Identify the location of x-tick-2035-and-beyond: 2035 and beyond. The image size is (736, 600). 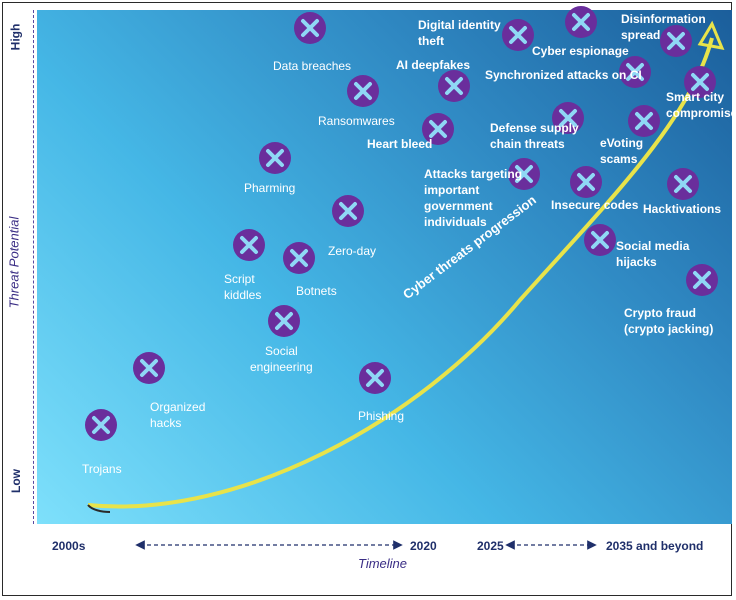
(655, 546).